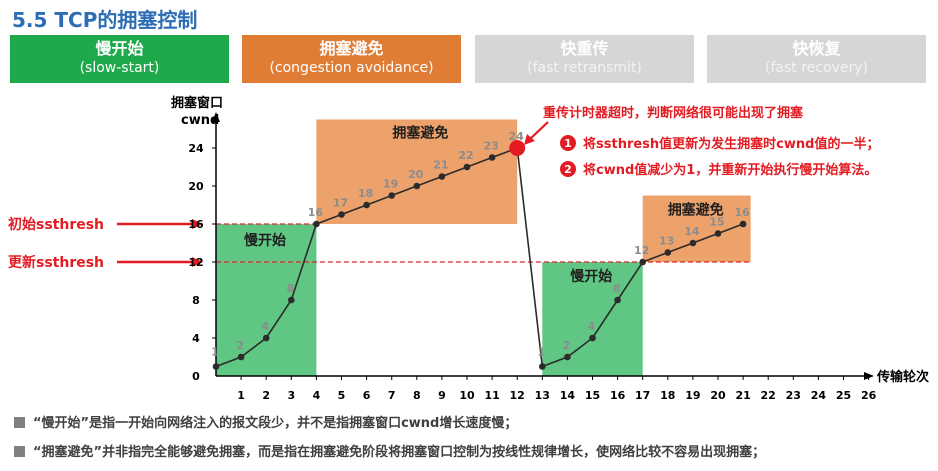  Describe the element at coordinates (105, 20) in the screenshot. I see `slide-title: 5.5 TCP的拥塞控制` at that location.